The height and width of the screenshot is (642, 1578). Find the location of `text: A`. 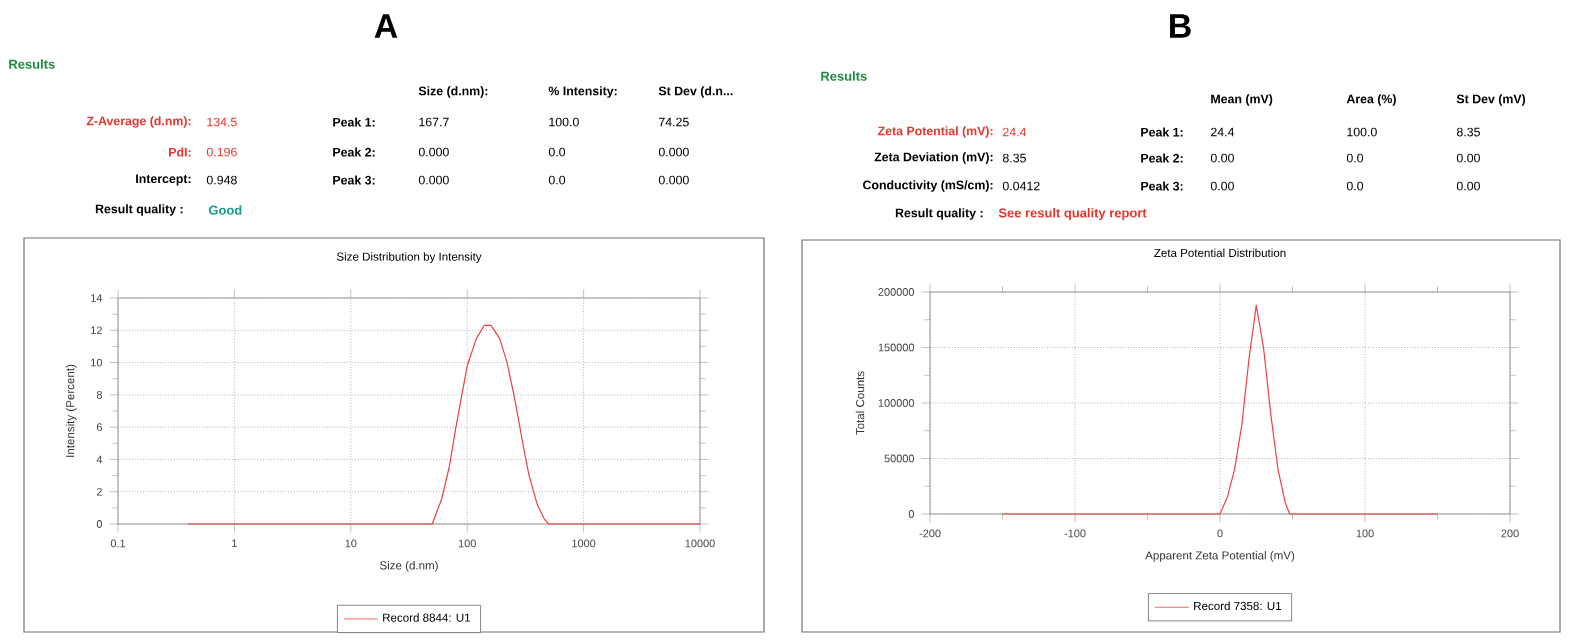

text: A is located at coordinates (386, 26).